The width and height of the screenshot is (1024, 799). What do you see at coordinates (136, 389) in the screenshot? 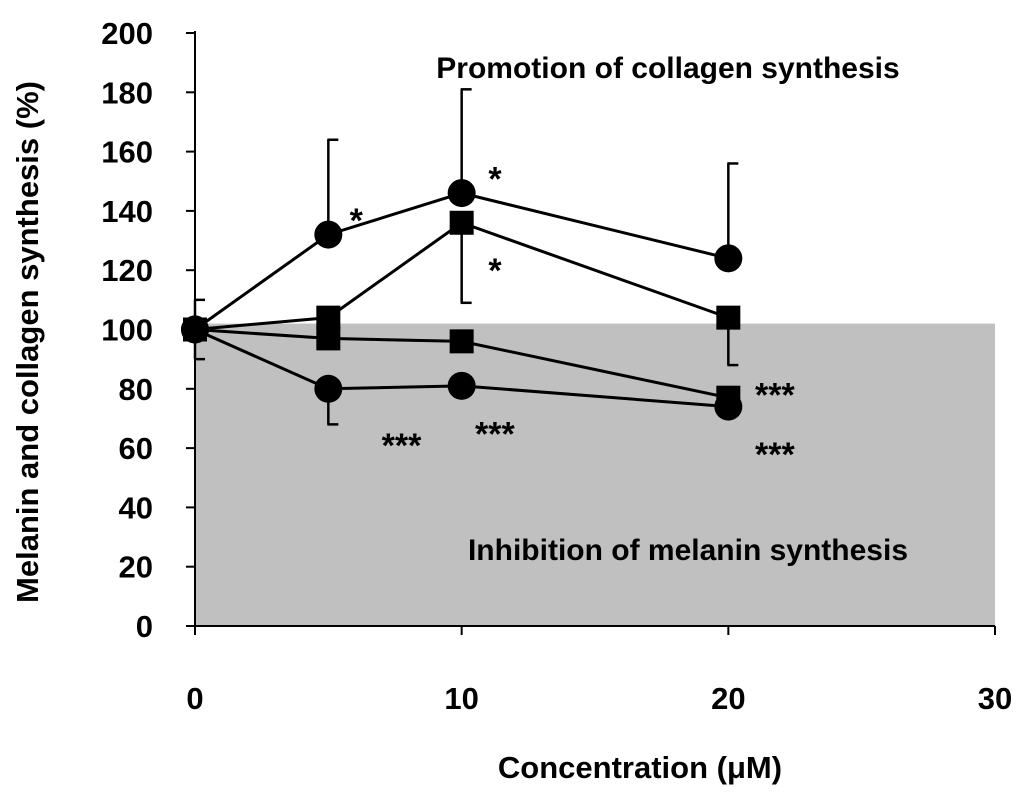
I see `y-tick-label: 80` at bounding box center [136, 389].